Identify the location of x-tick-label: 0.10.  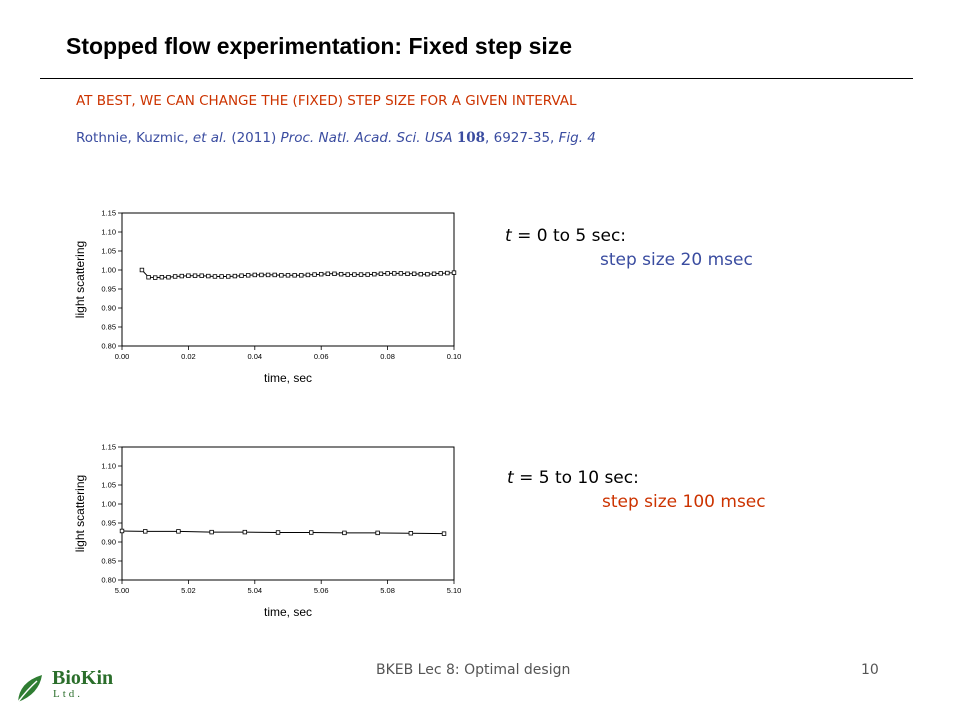
(454, 356).